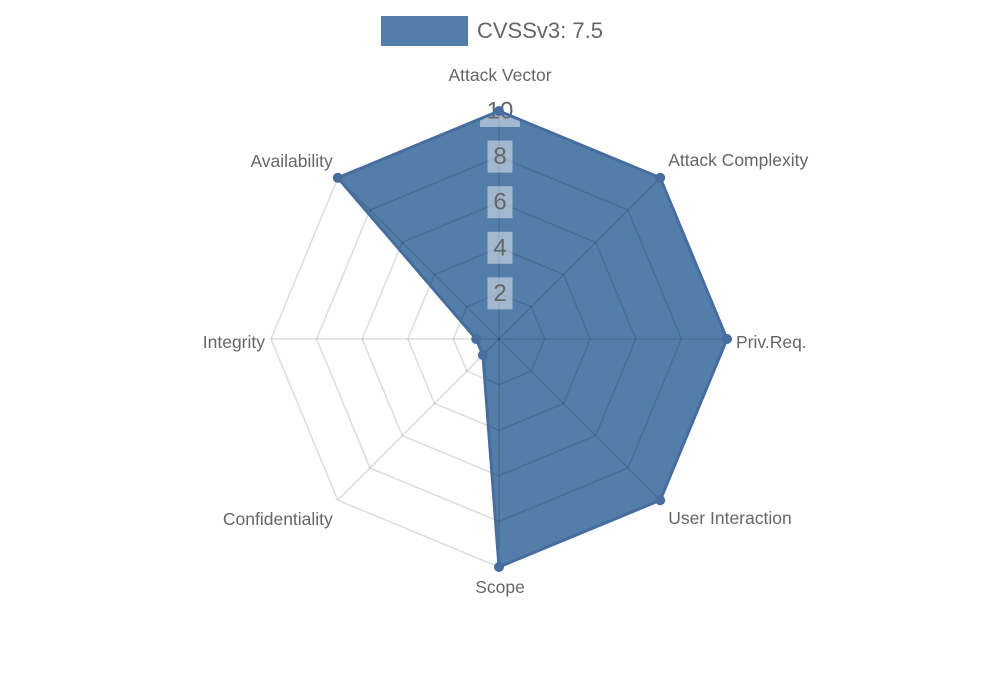  Describe the element at coordinates (727, 339) in the screenshot. I see `data-point-priv-req` at that location.